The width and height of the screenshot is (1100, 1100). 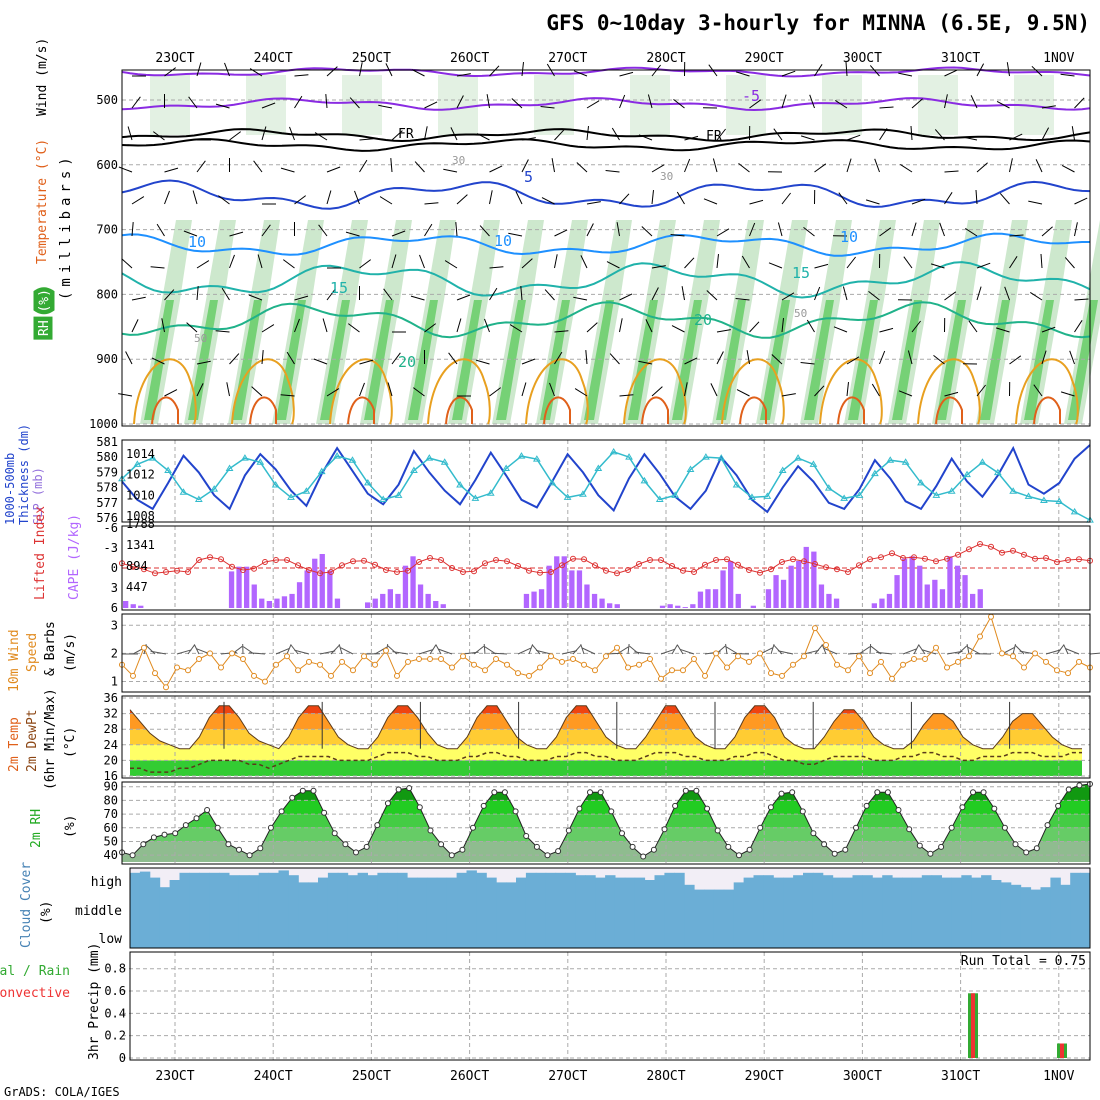 I want to click on cape-tick: 447, so click(x=137, y=587).